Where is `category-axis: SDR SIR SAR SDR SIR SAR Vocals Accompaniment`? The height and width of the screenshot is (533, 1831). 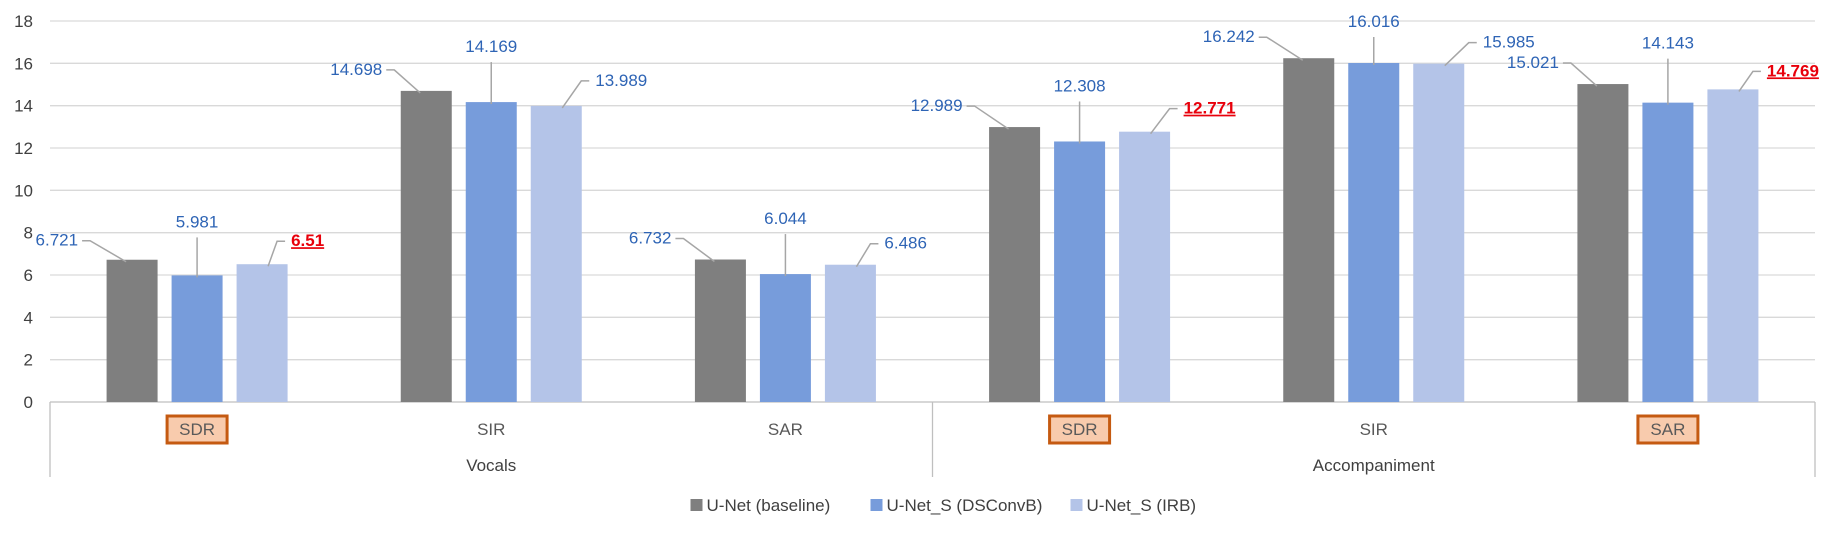
category-axis: SDR SIR SAR SDR SIR SAR Vocals Accompaniment is located at coordinates (932, 444).